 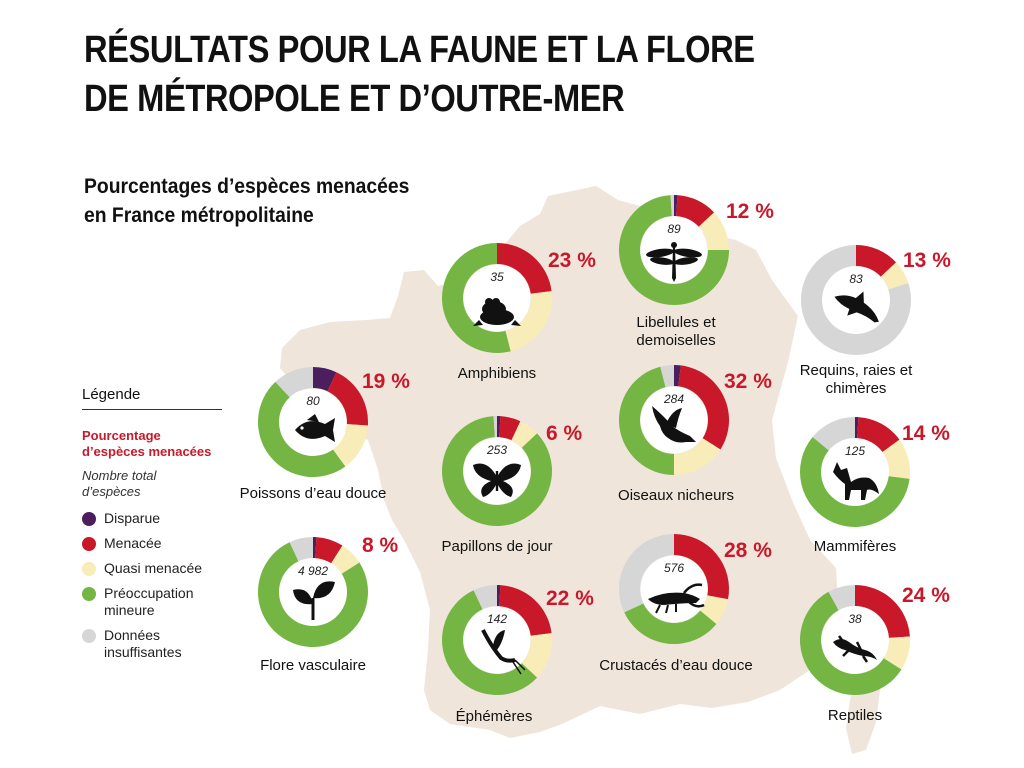 I want to click on legend-item: Préoccupation mineure, so click(x=157, y=602).